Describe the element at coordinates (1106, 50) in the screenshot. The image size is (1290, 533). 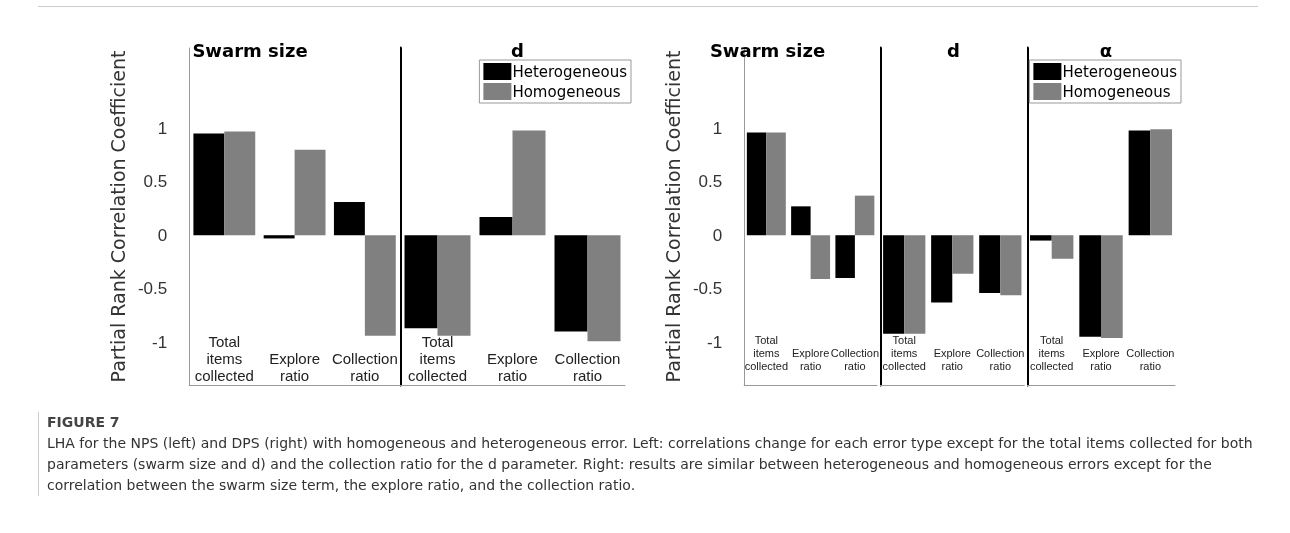
I see `chart-title: α` at that location.